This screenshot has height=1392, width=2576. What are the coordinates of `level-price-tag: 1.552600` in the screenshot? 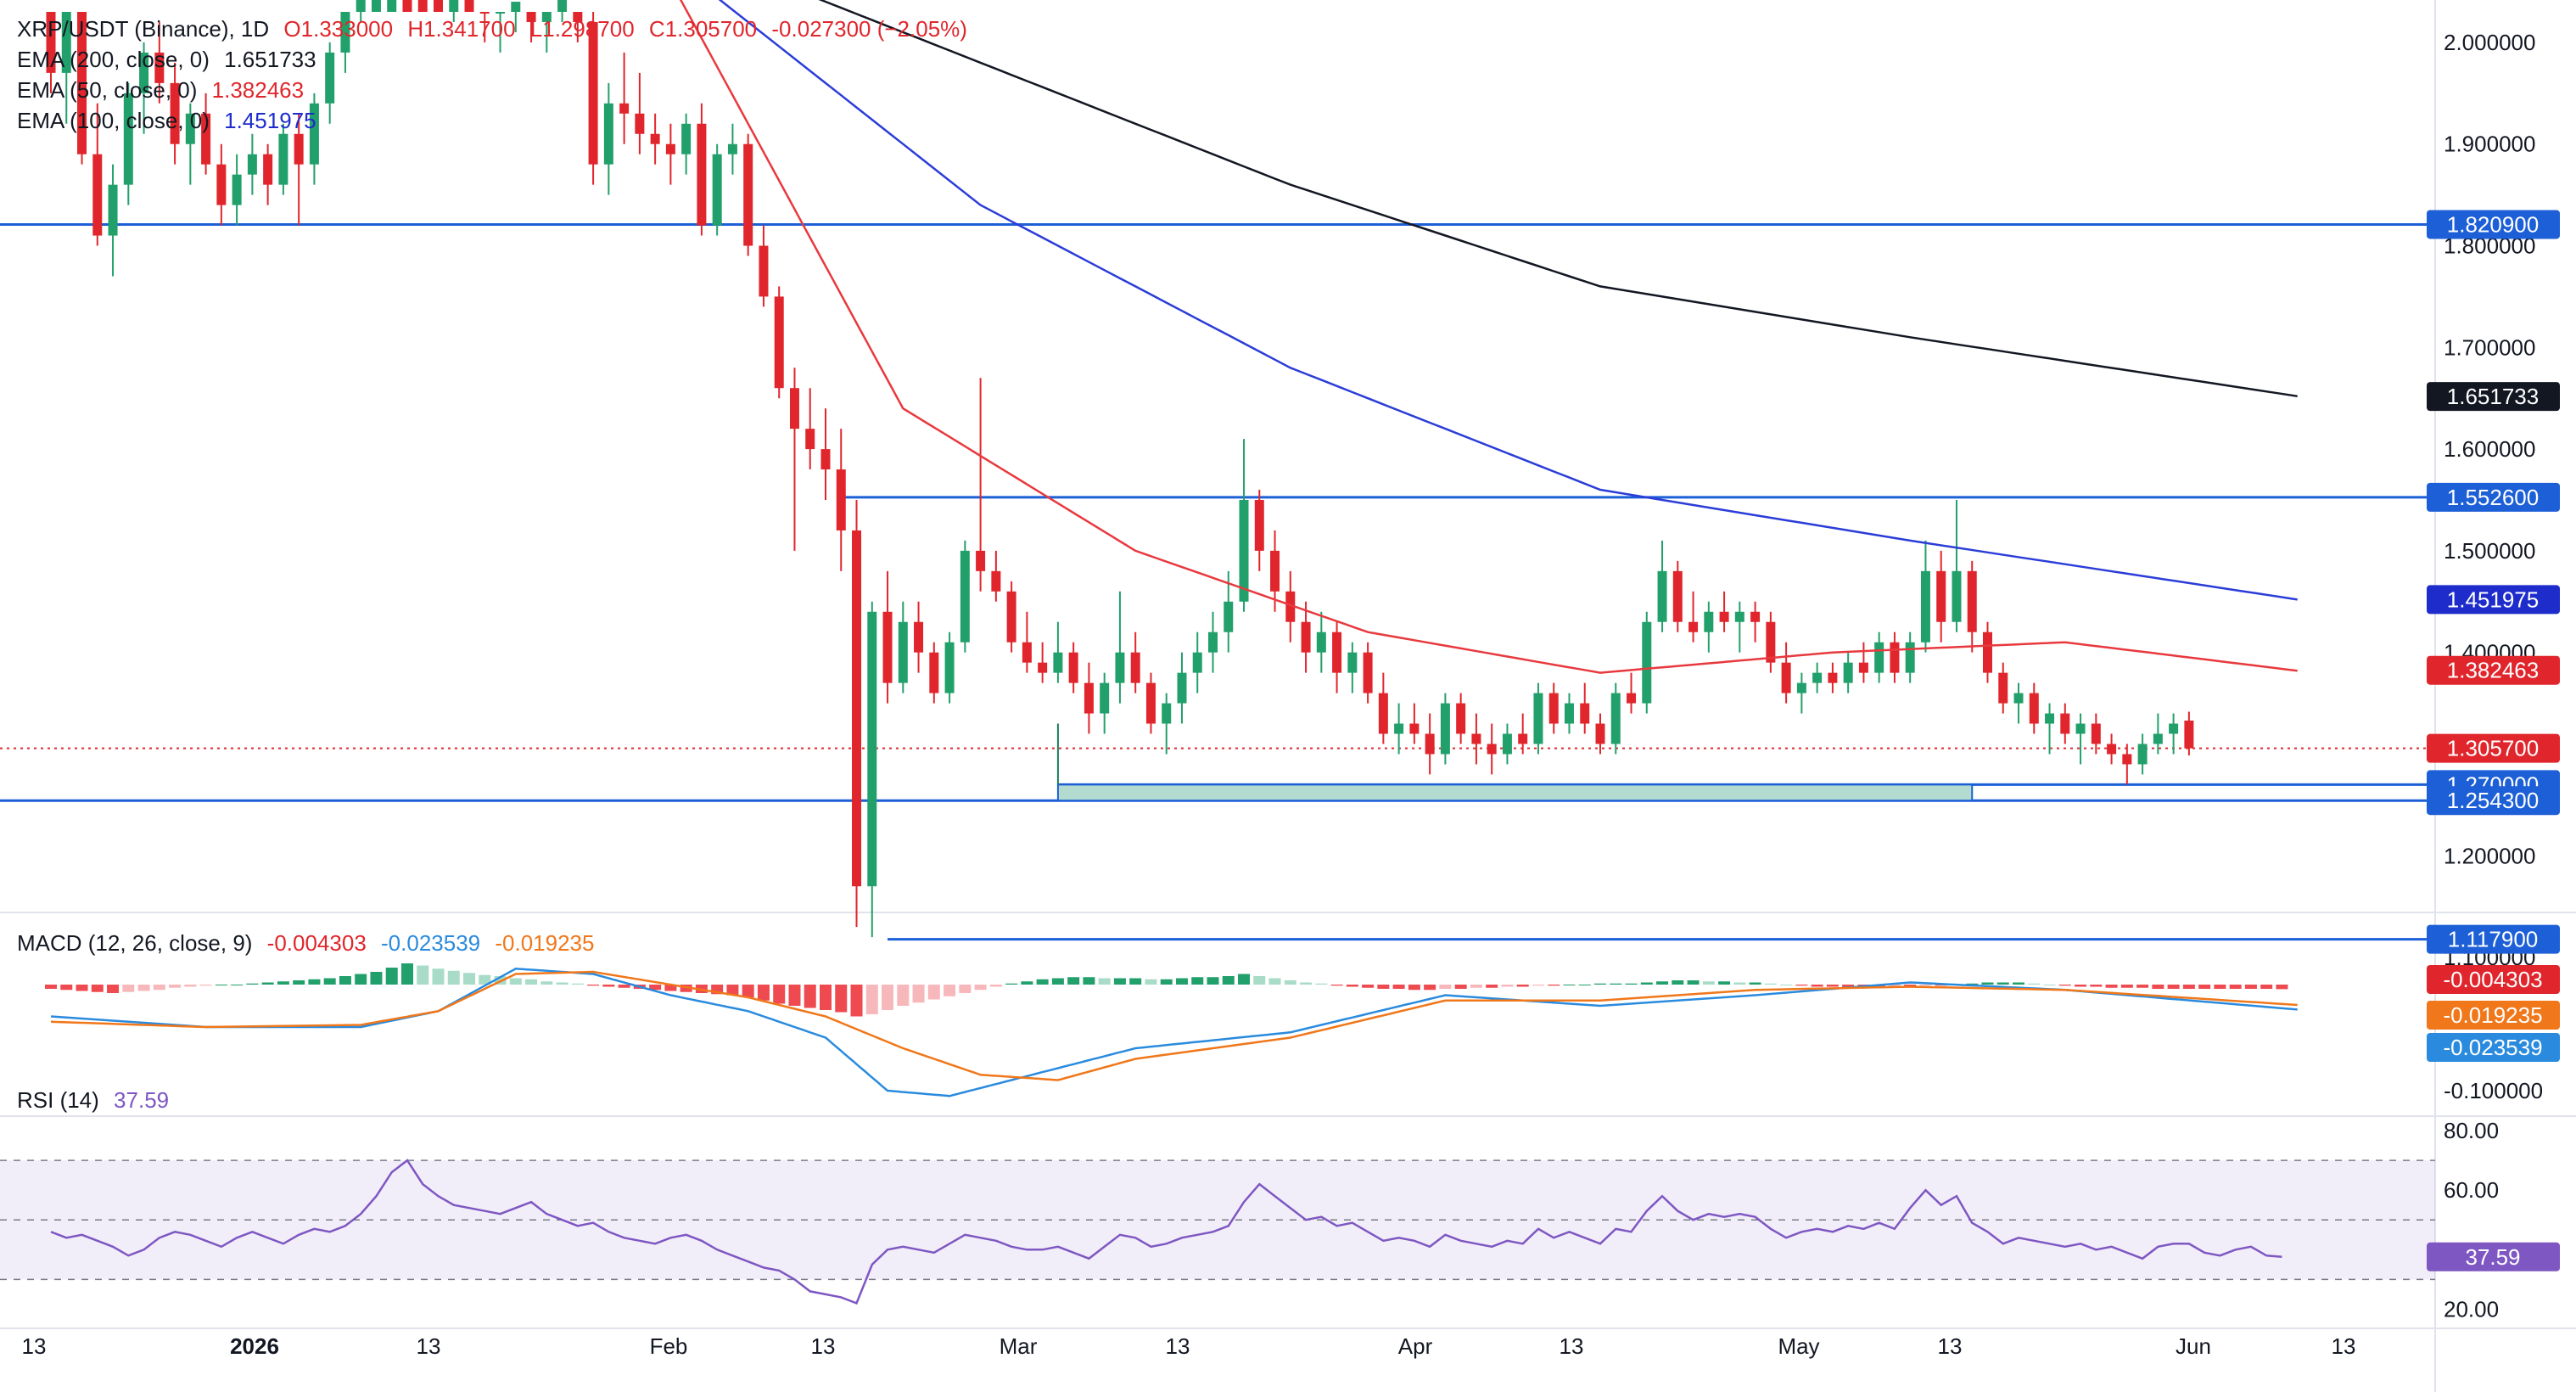 It's located at (2494, 497).